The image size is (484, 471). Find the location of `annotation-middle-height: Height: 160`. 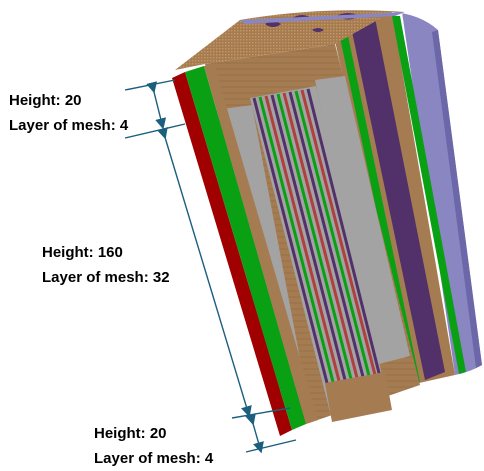

annotation-middle-height: Height: 160 is located at coordinates (106, 252).